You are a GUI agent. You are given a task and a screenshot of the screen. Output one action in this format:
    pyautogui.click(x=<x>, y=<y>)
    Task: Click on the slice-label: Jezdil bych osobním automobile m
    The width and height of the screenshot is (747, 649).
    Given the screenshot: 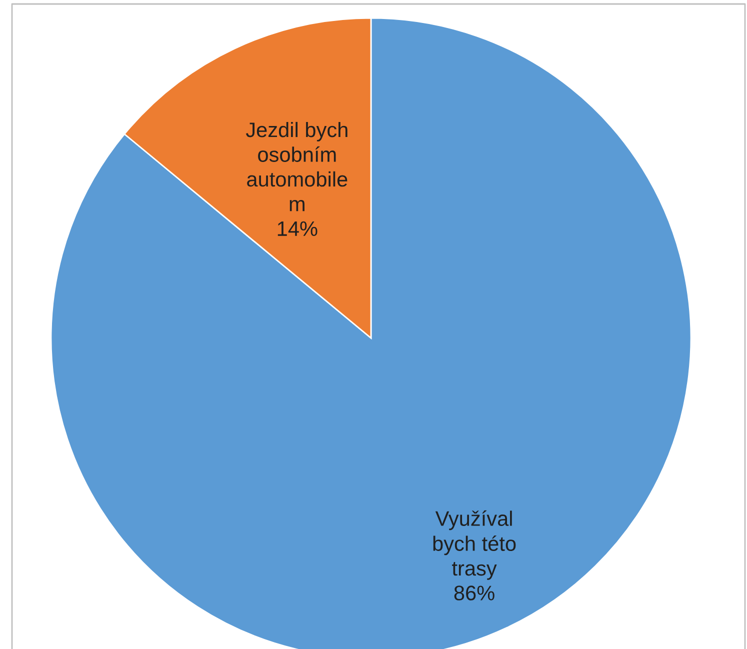 What is the action you would take?
    pyautogui.click(x=297, y=167)
    